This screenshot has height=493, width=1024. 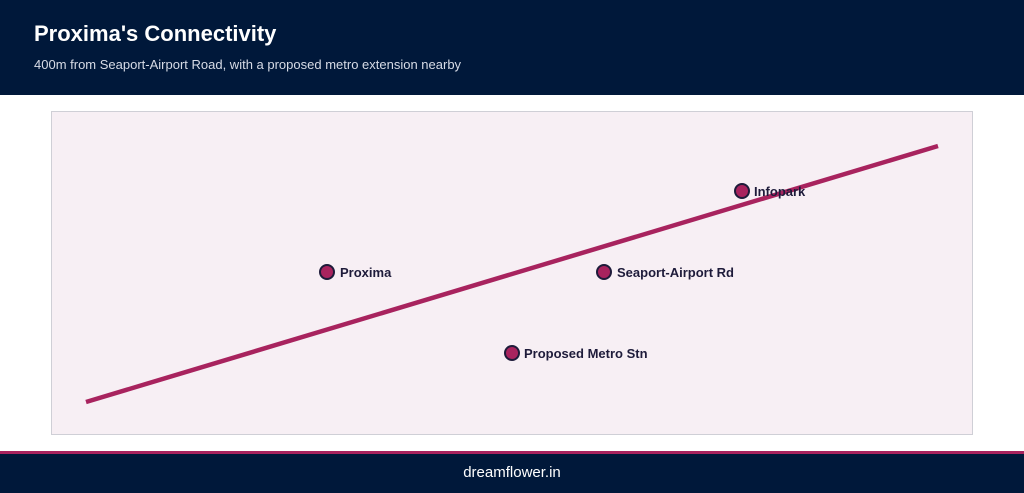 I want to click on marker-proxima: Proxima, so click(x=355, y=272).